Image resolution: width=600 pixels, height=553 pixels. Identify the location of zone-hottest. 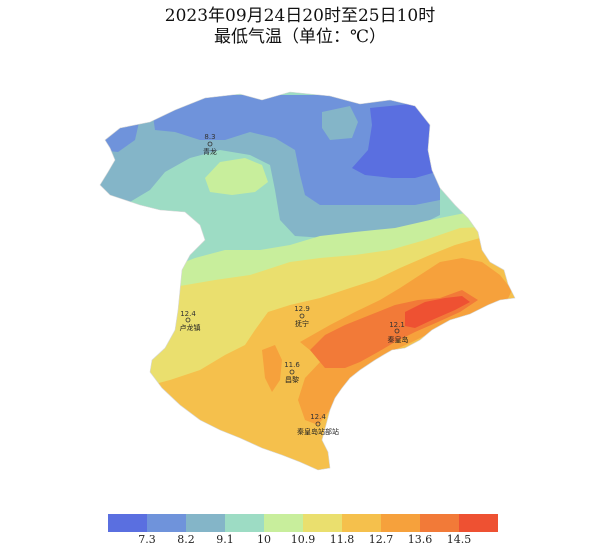
(437, 312).